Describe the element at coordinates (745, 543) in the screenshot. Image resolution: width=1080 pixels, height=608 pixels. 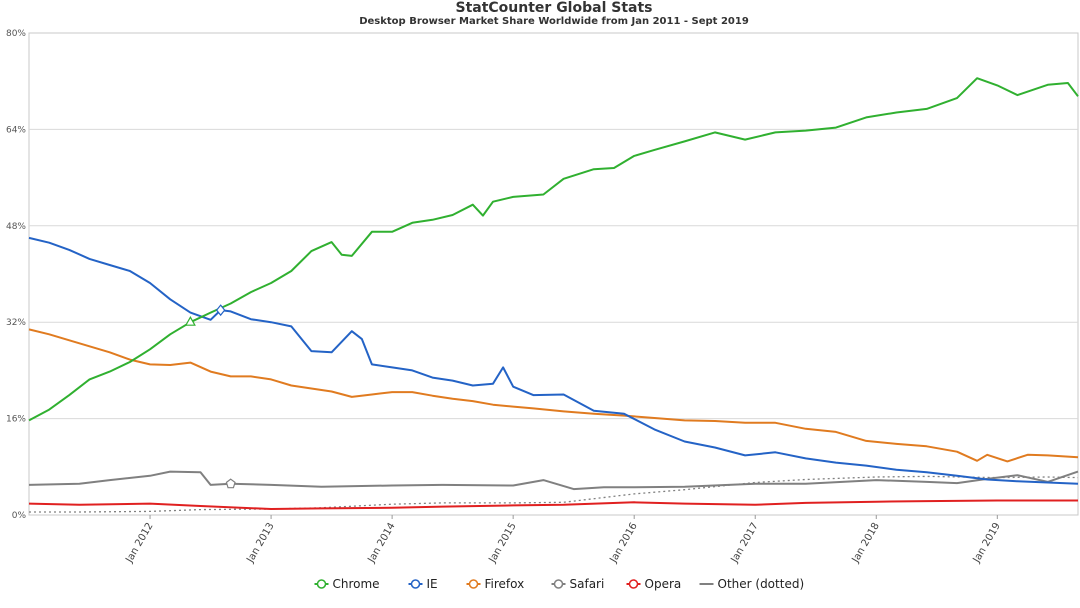
I see `x-tick-label: Jan 2017` at that location.